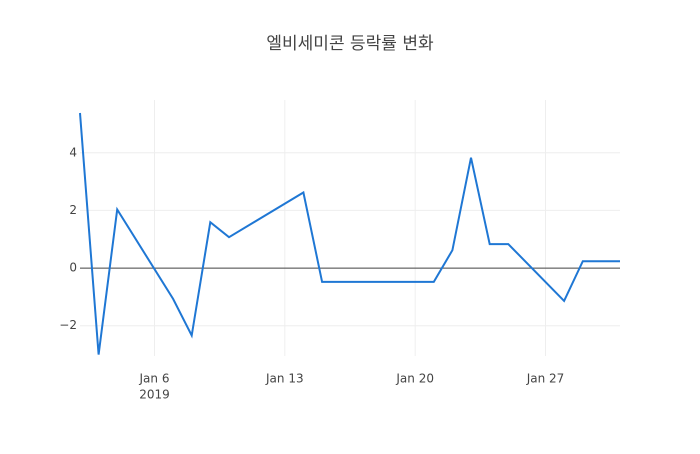 The width and height of the screenshot is (700, 454). Describe the element at coordinates (414, 379) in the screenshot. I see `x-tick-label: Jan 20` at that location.